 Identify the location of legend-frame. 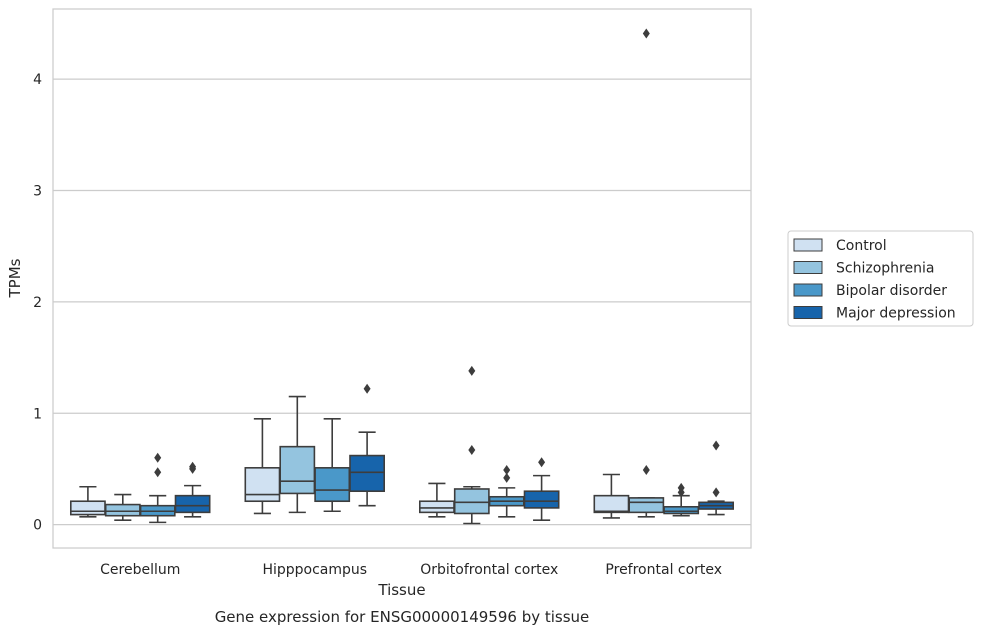
(880, 278).